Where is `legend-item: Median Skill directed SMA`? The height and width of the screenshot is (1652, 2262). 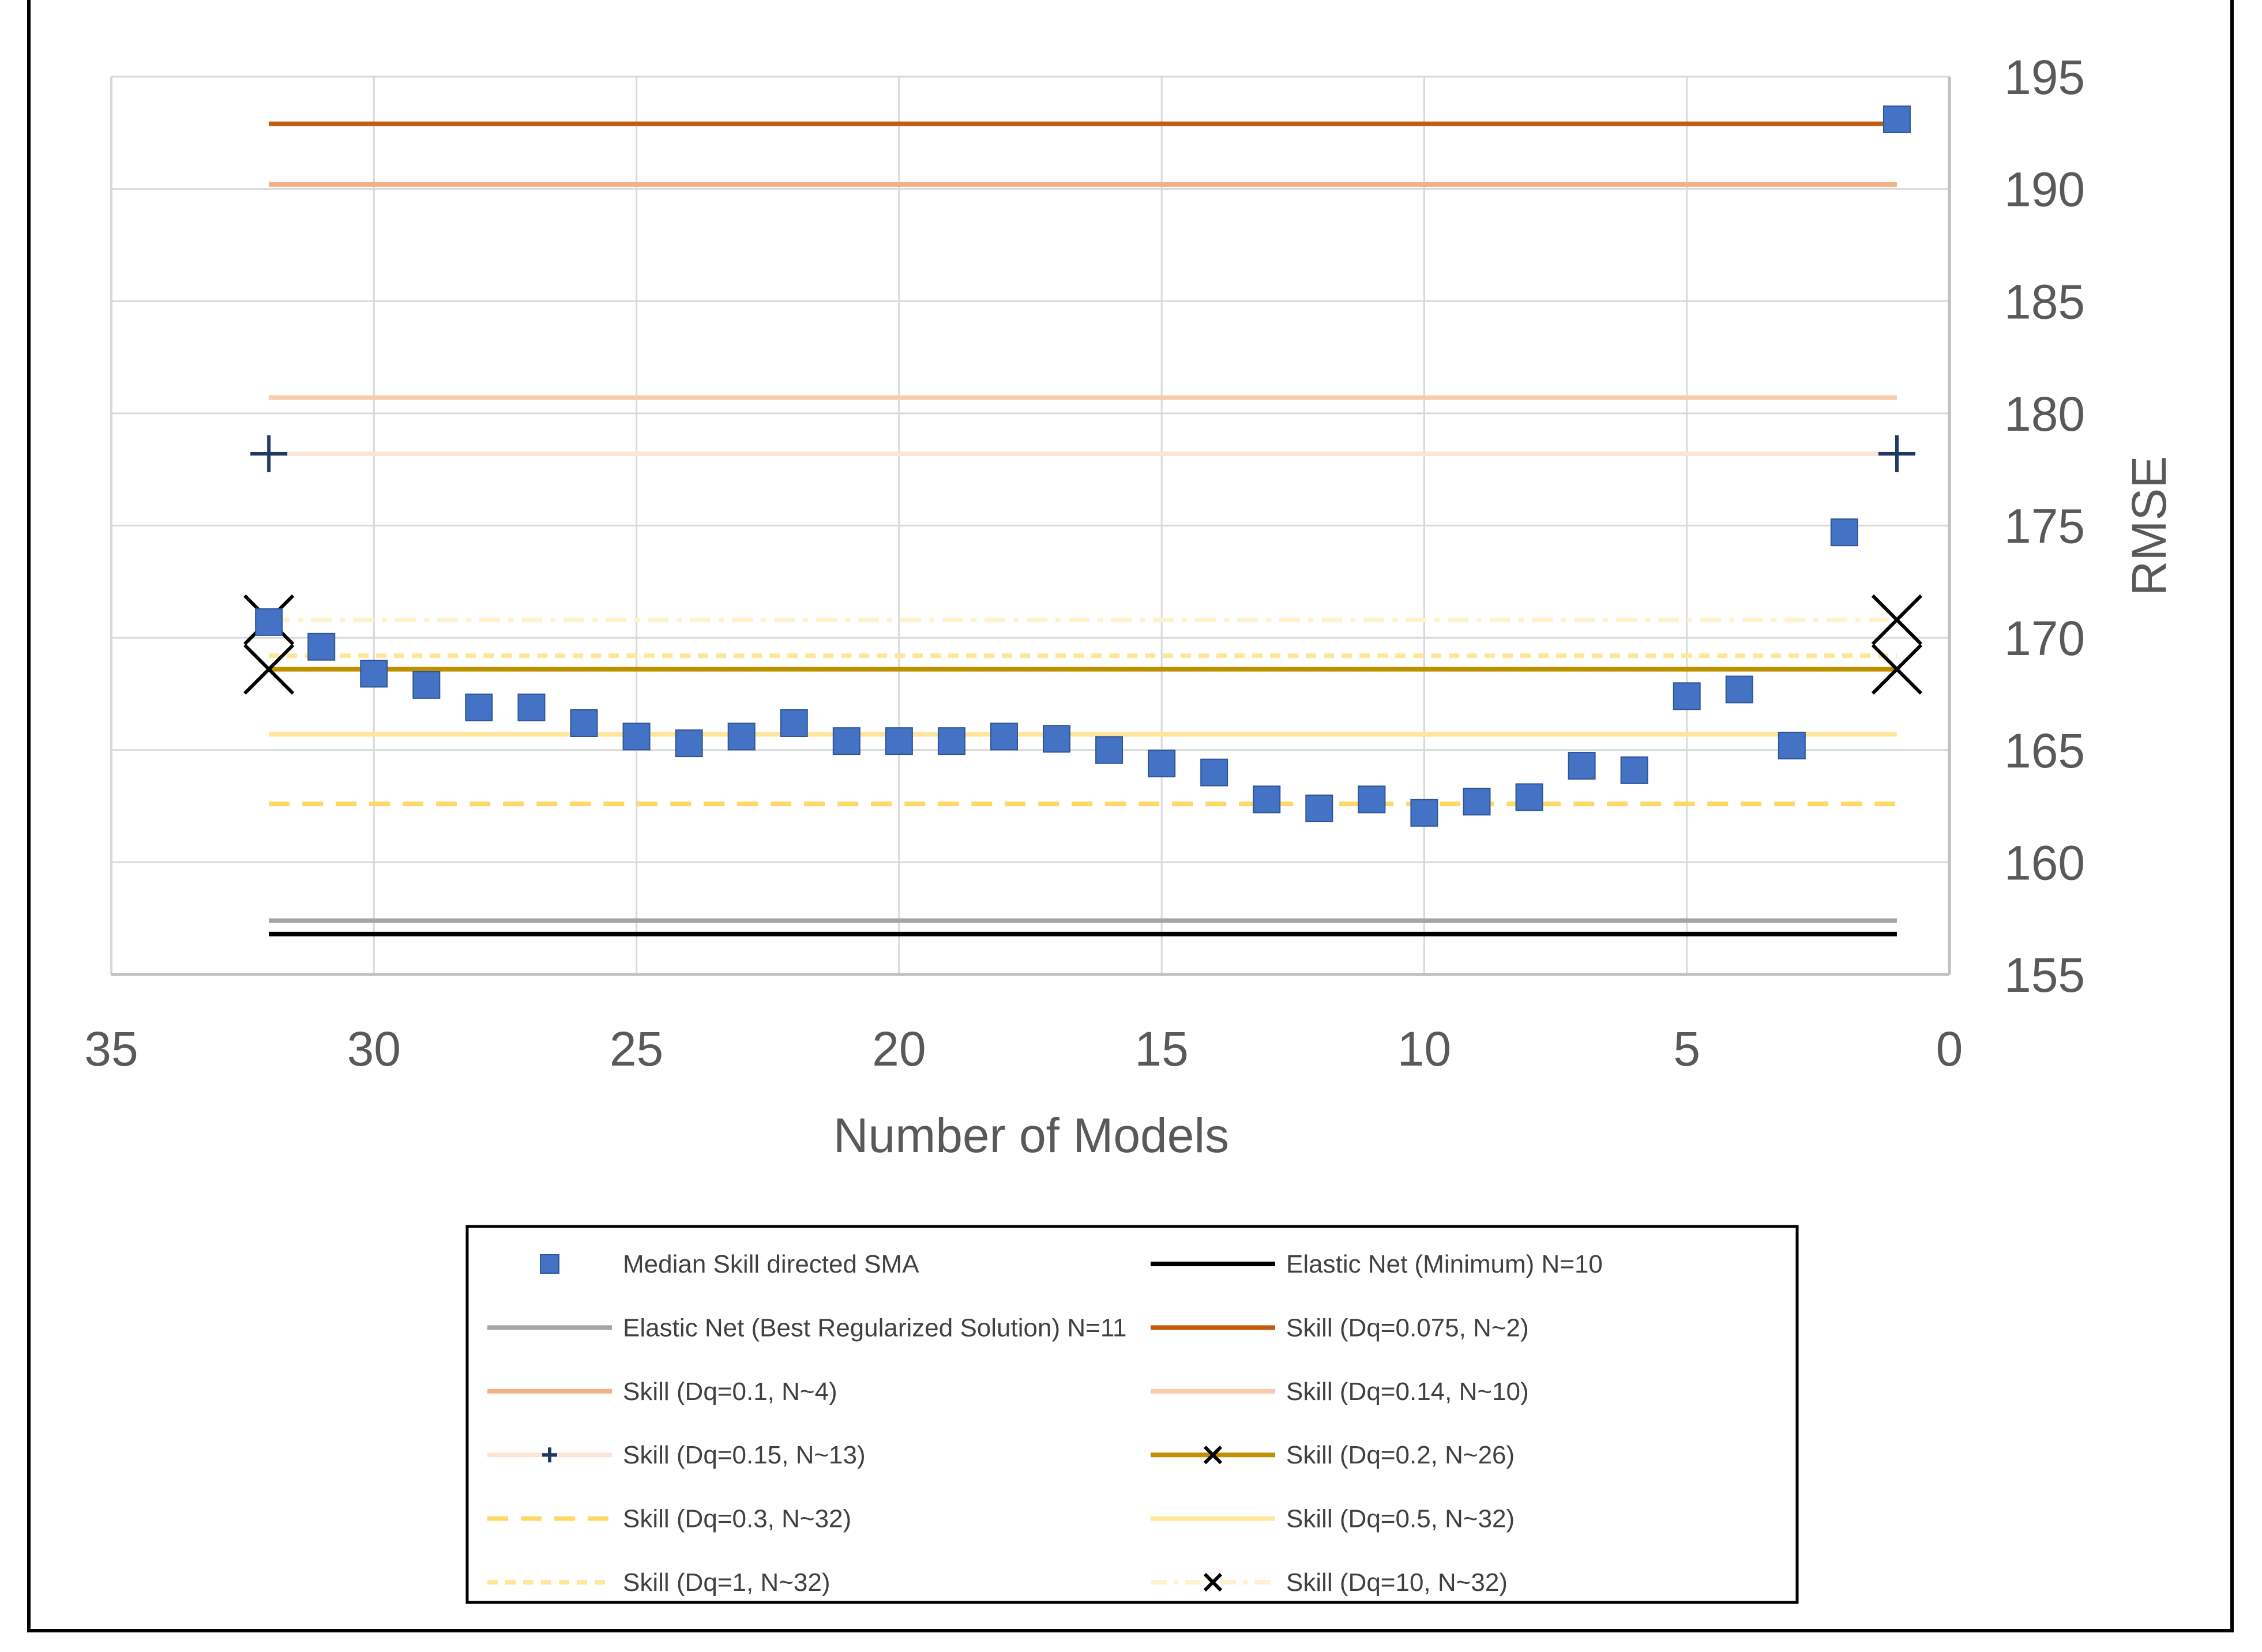
legend-item: Median Skill directed SMA is located at coordinates (729, 1264).